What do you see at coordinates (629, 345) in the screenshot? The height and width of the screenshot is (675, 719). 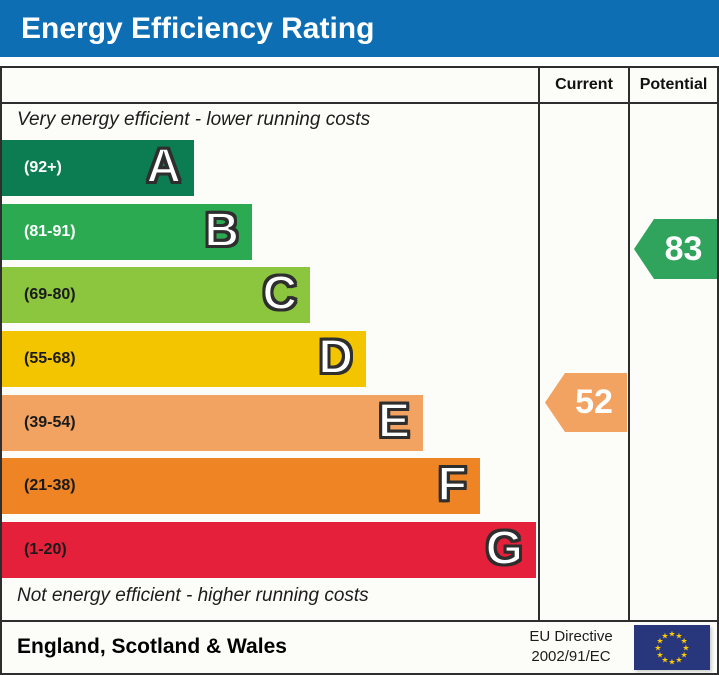 I see `column-divider-potential` at bounding box center [629, 345].